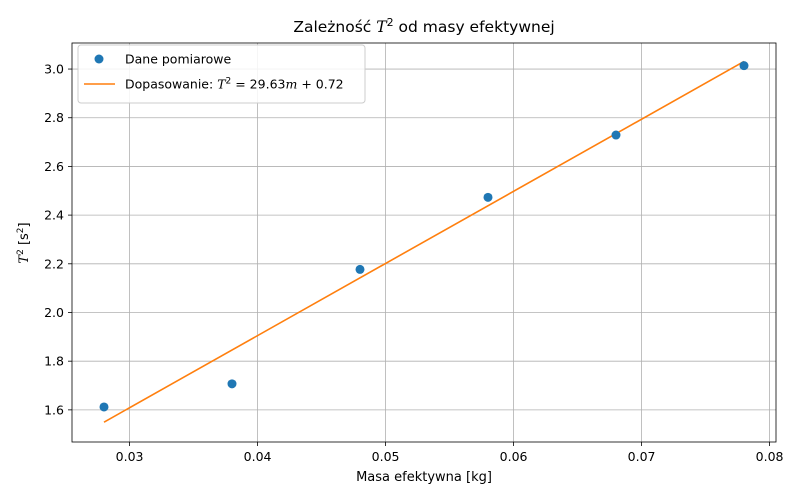  I want to click on x-tick-label: 0.04, so click(258, 456).